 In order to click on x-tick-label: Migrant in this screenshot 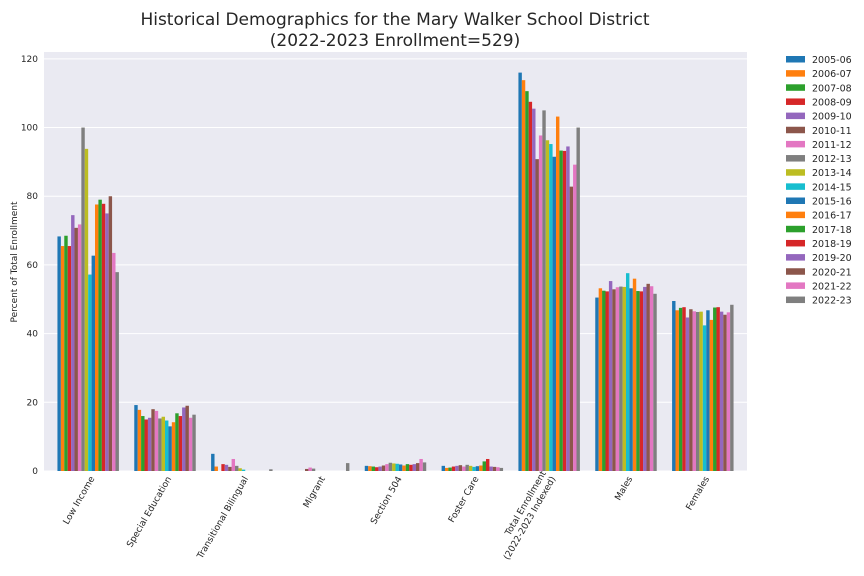, I will do `click(315, 492)`.